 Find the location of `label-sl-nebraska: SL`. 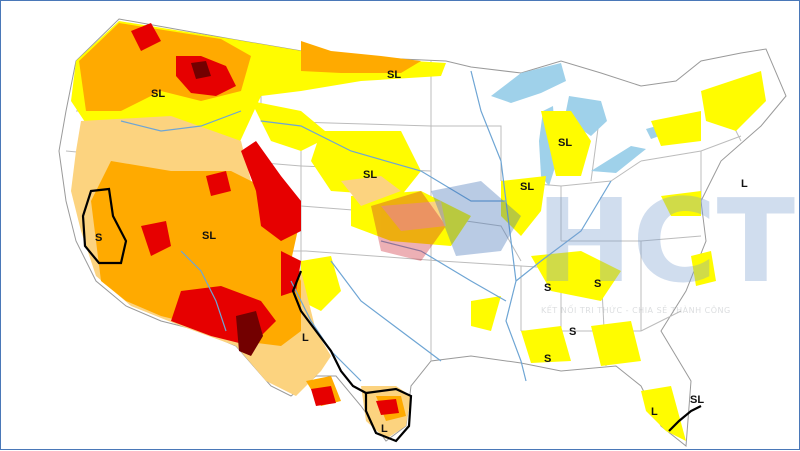

label-sl-nebraska: SL is located at coordinates (370, 175).